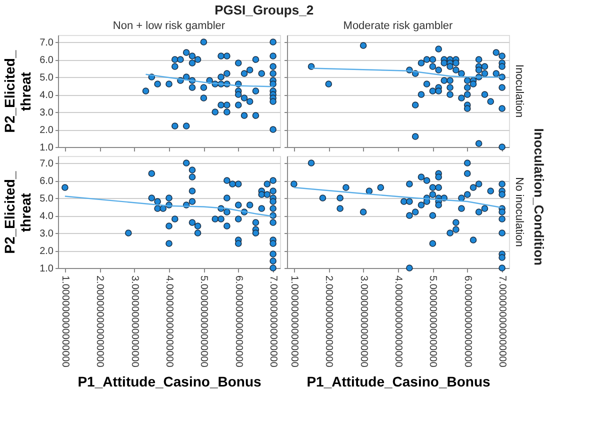 This screenshot has width=593, height=441. Describe the element at coordinates (467, 322) in the screenshot. I see `x-tick-label: 6.000000000000000` at that location.